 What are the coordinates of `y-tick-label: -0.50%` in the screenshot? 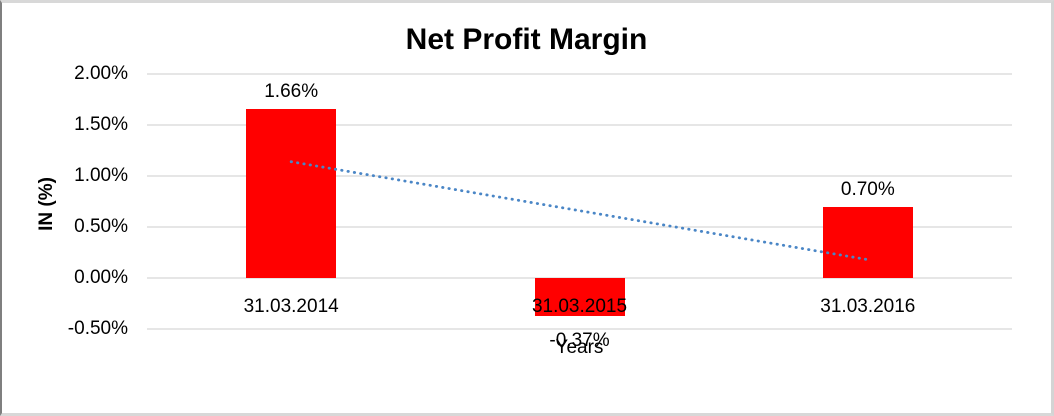 It's located at (97, 328).